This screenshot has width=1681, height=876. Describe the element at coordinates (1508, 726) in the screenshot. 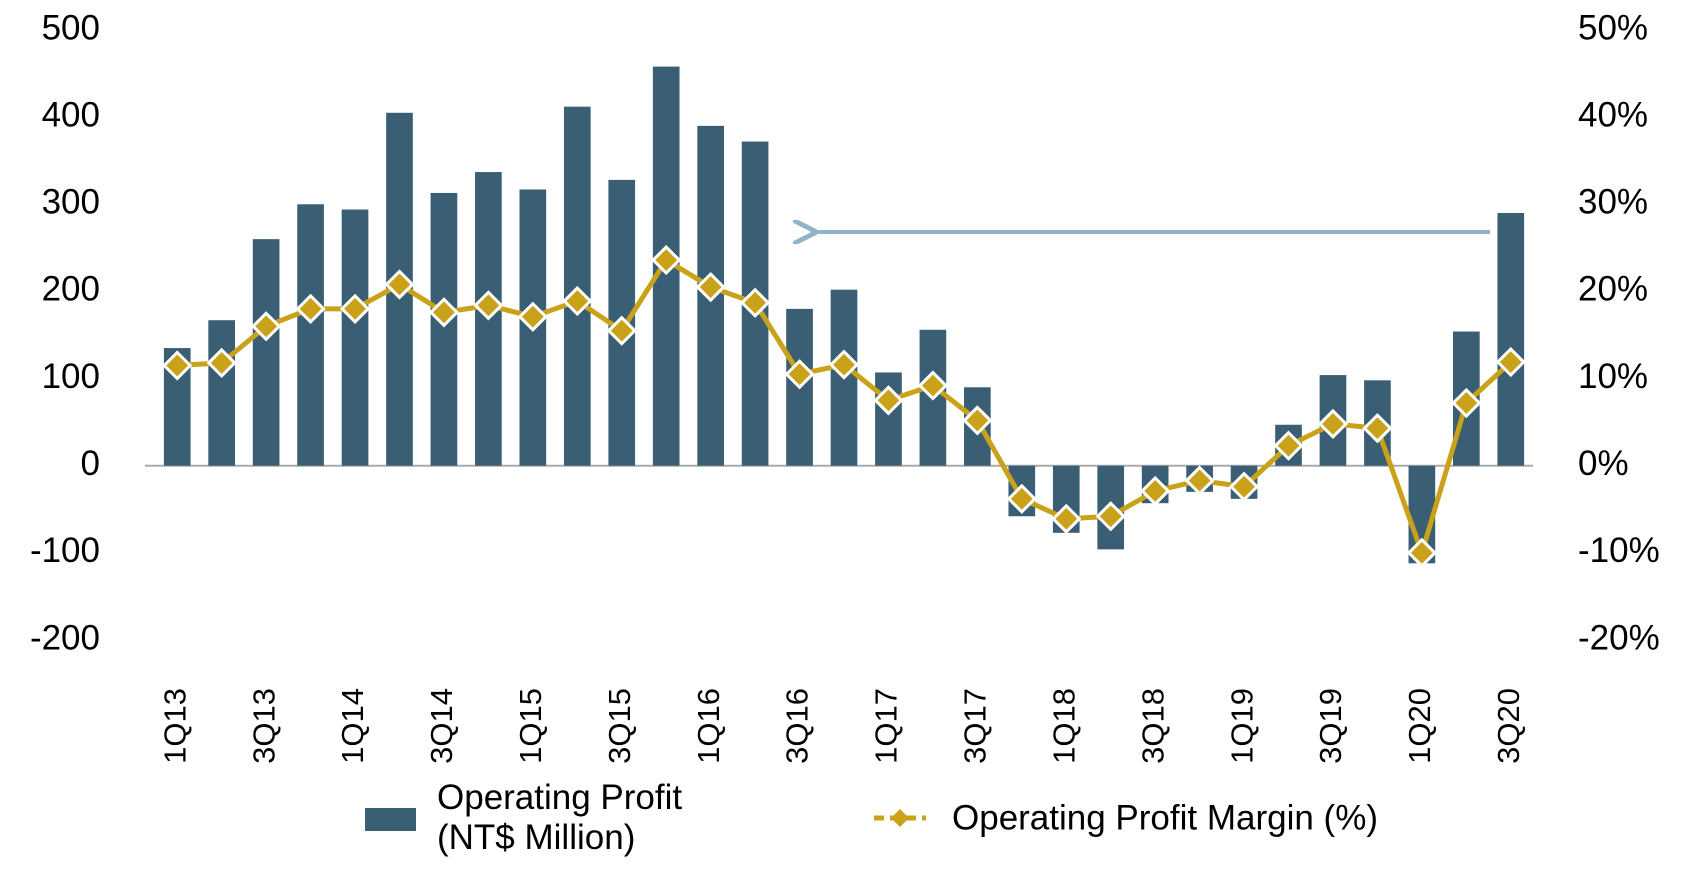

I see `x-tick-label: 3Q20` at that location.